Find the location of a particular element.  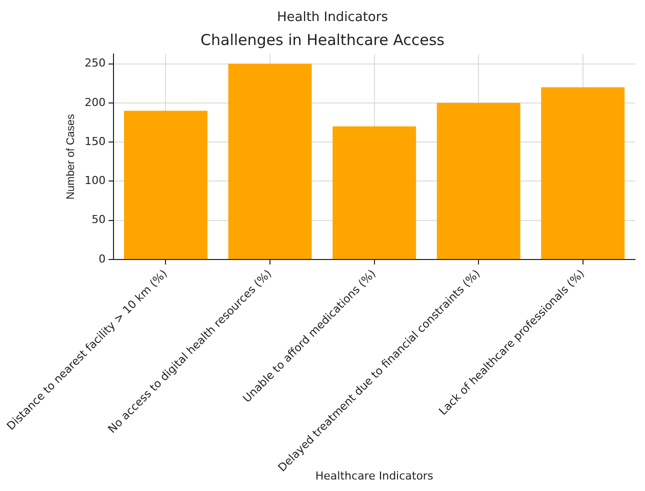

y-tick-label: 200 is located at coordinates (95, 102).